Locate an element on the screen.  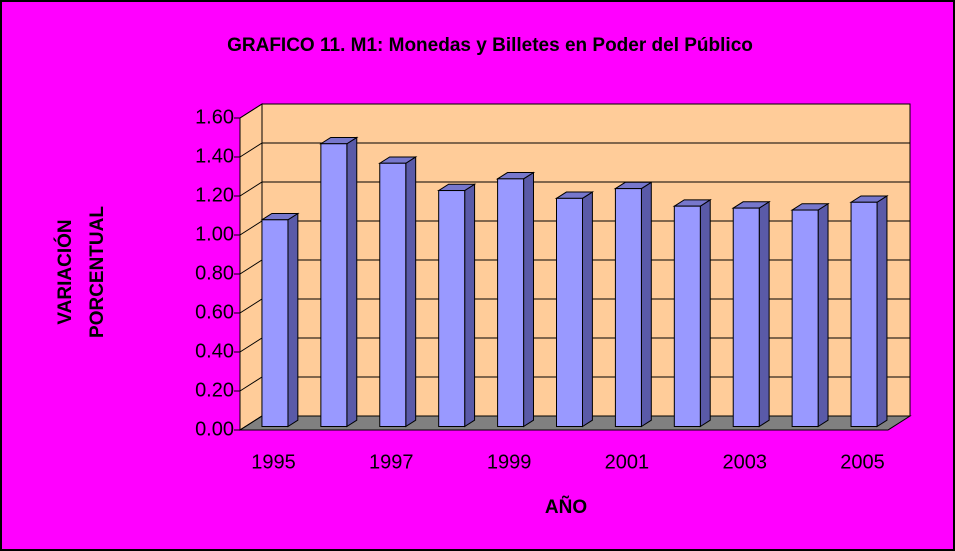
y-tick-label: 0.20 is located at coordinates (214, 390).